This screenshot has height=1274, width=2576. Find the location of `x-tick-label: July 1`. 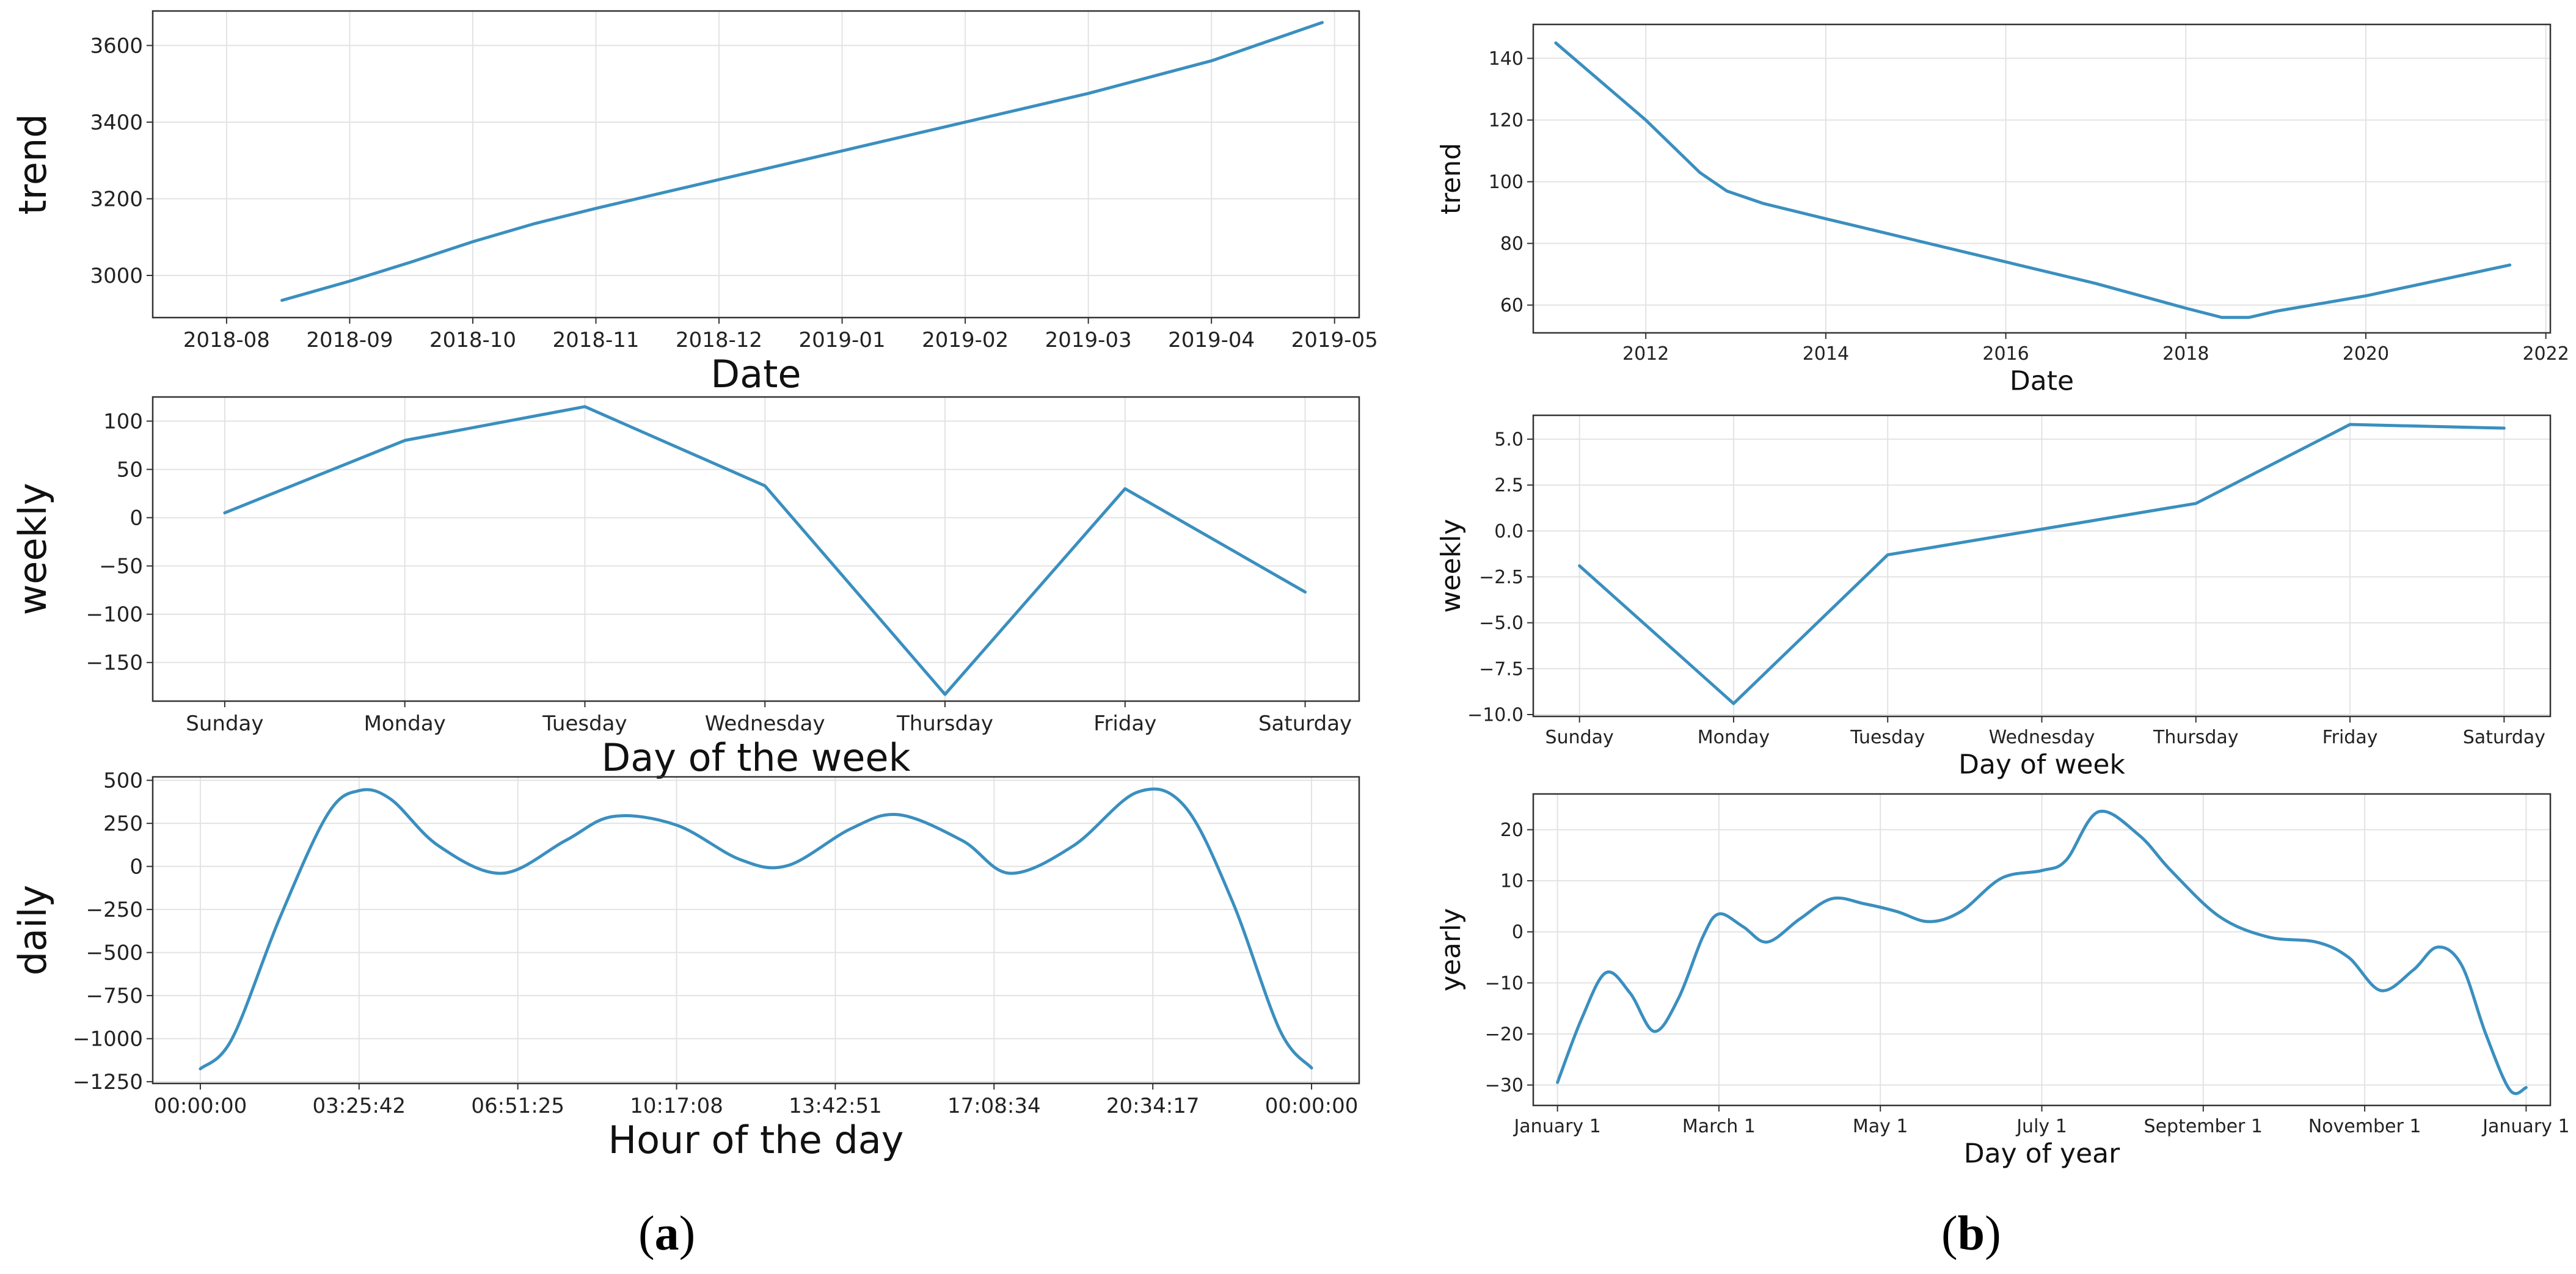

x-tick-label: July 1 is located at coordinates (2041, 1126).